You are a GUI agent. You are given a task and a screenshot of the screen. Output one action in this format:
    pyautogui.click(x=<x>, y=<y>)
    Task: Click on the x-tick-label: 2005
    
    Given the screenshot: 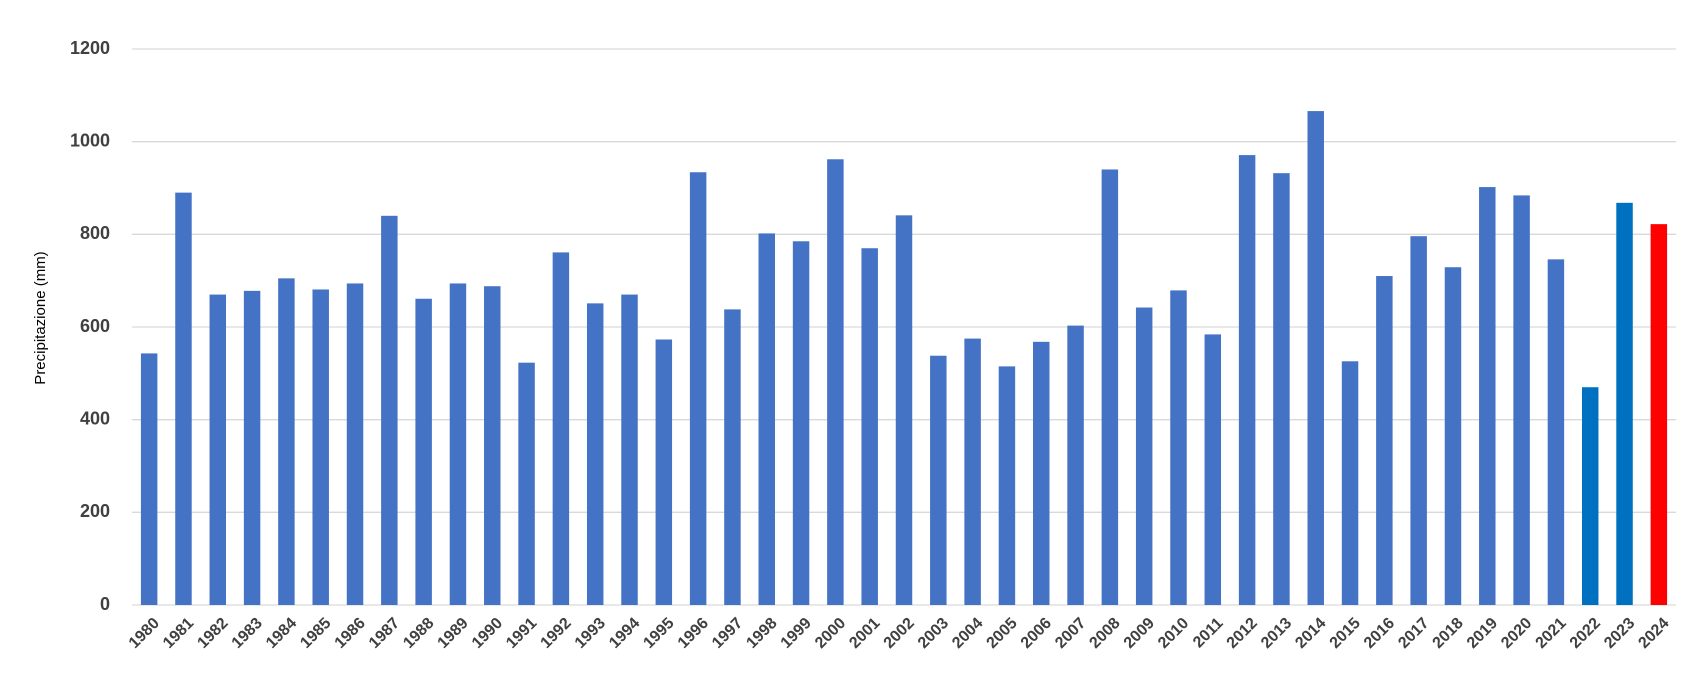 What is the action you would take?
    pyautogui.click(x=1002, y=633)
    